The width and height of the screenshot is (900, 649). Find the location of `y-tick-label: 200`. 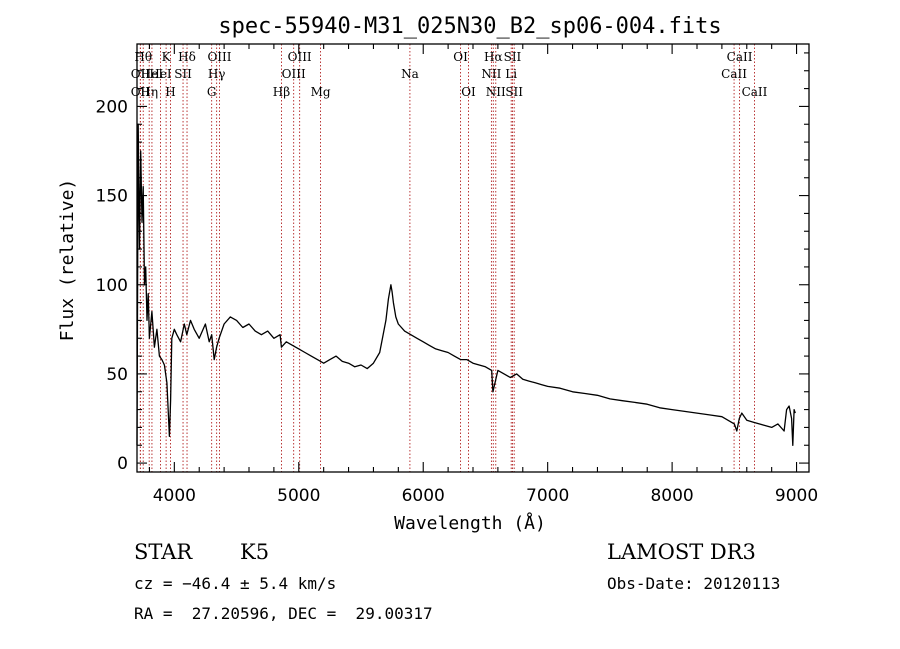

y-tick-label: 200 is located at coordinates (112, 107).